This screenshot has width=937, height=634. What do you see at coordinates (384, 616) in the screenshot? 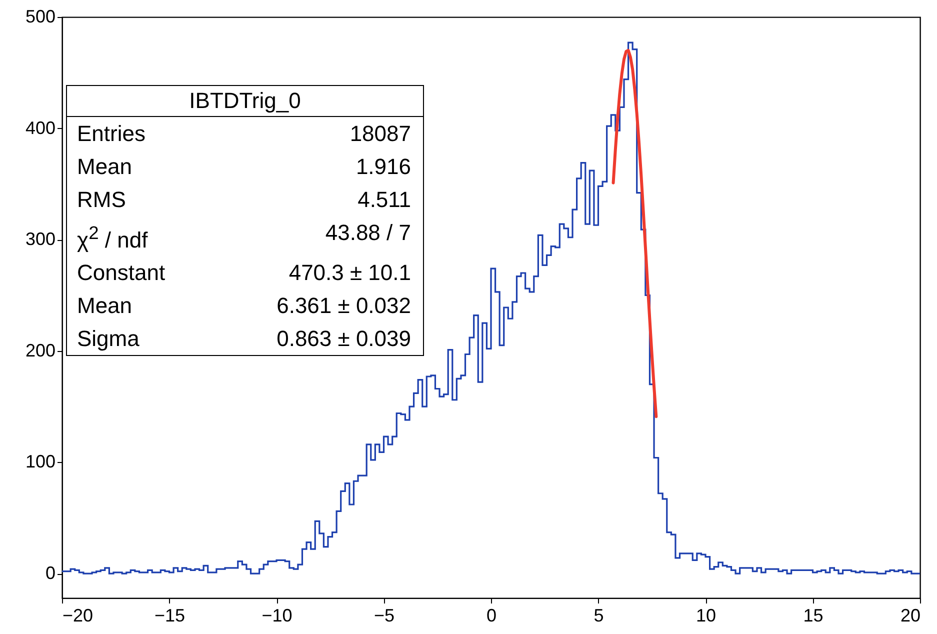
I see `x-tick-label: −5` at bounding box center [384, 616].